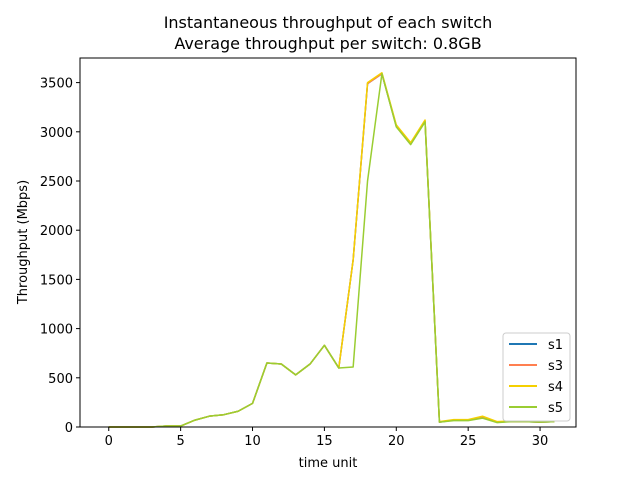 The image size is (640, 480). I want to click on legend-label-s3: s3, so click(555, 366).